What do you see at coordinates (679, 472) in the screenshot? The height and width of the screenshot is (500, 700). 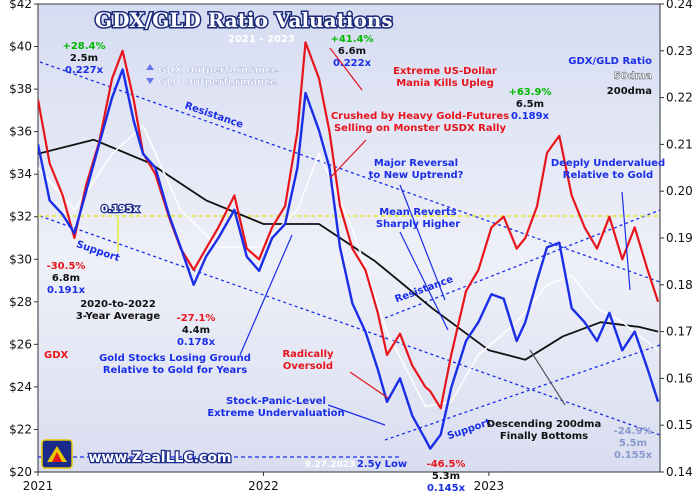 I see `right-tick-label: 0.14` at bounding box center [679, 472].